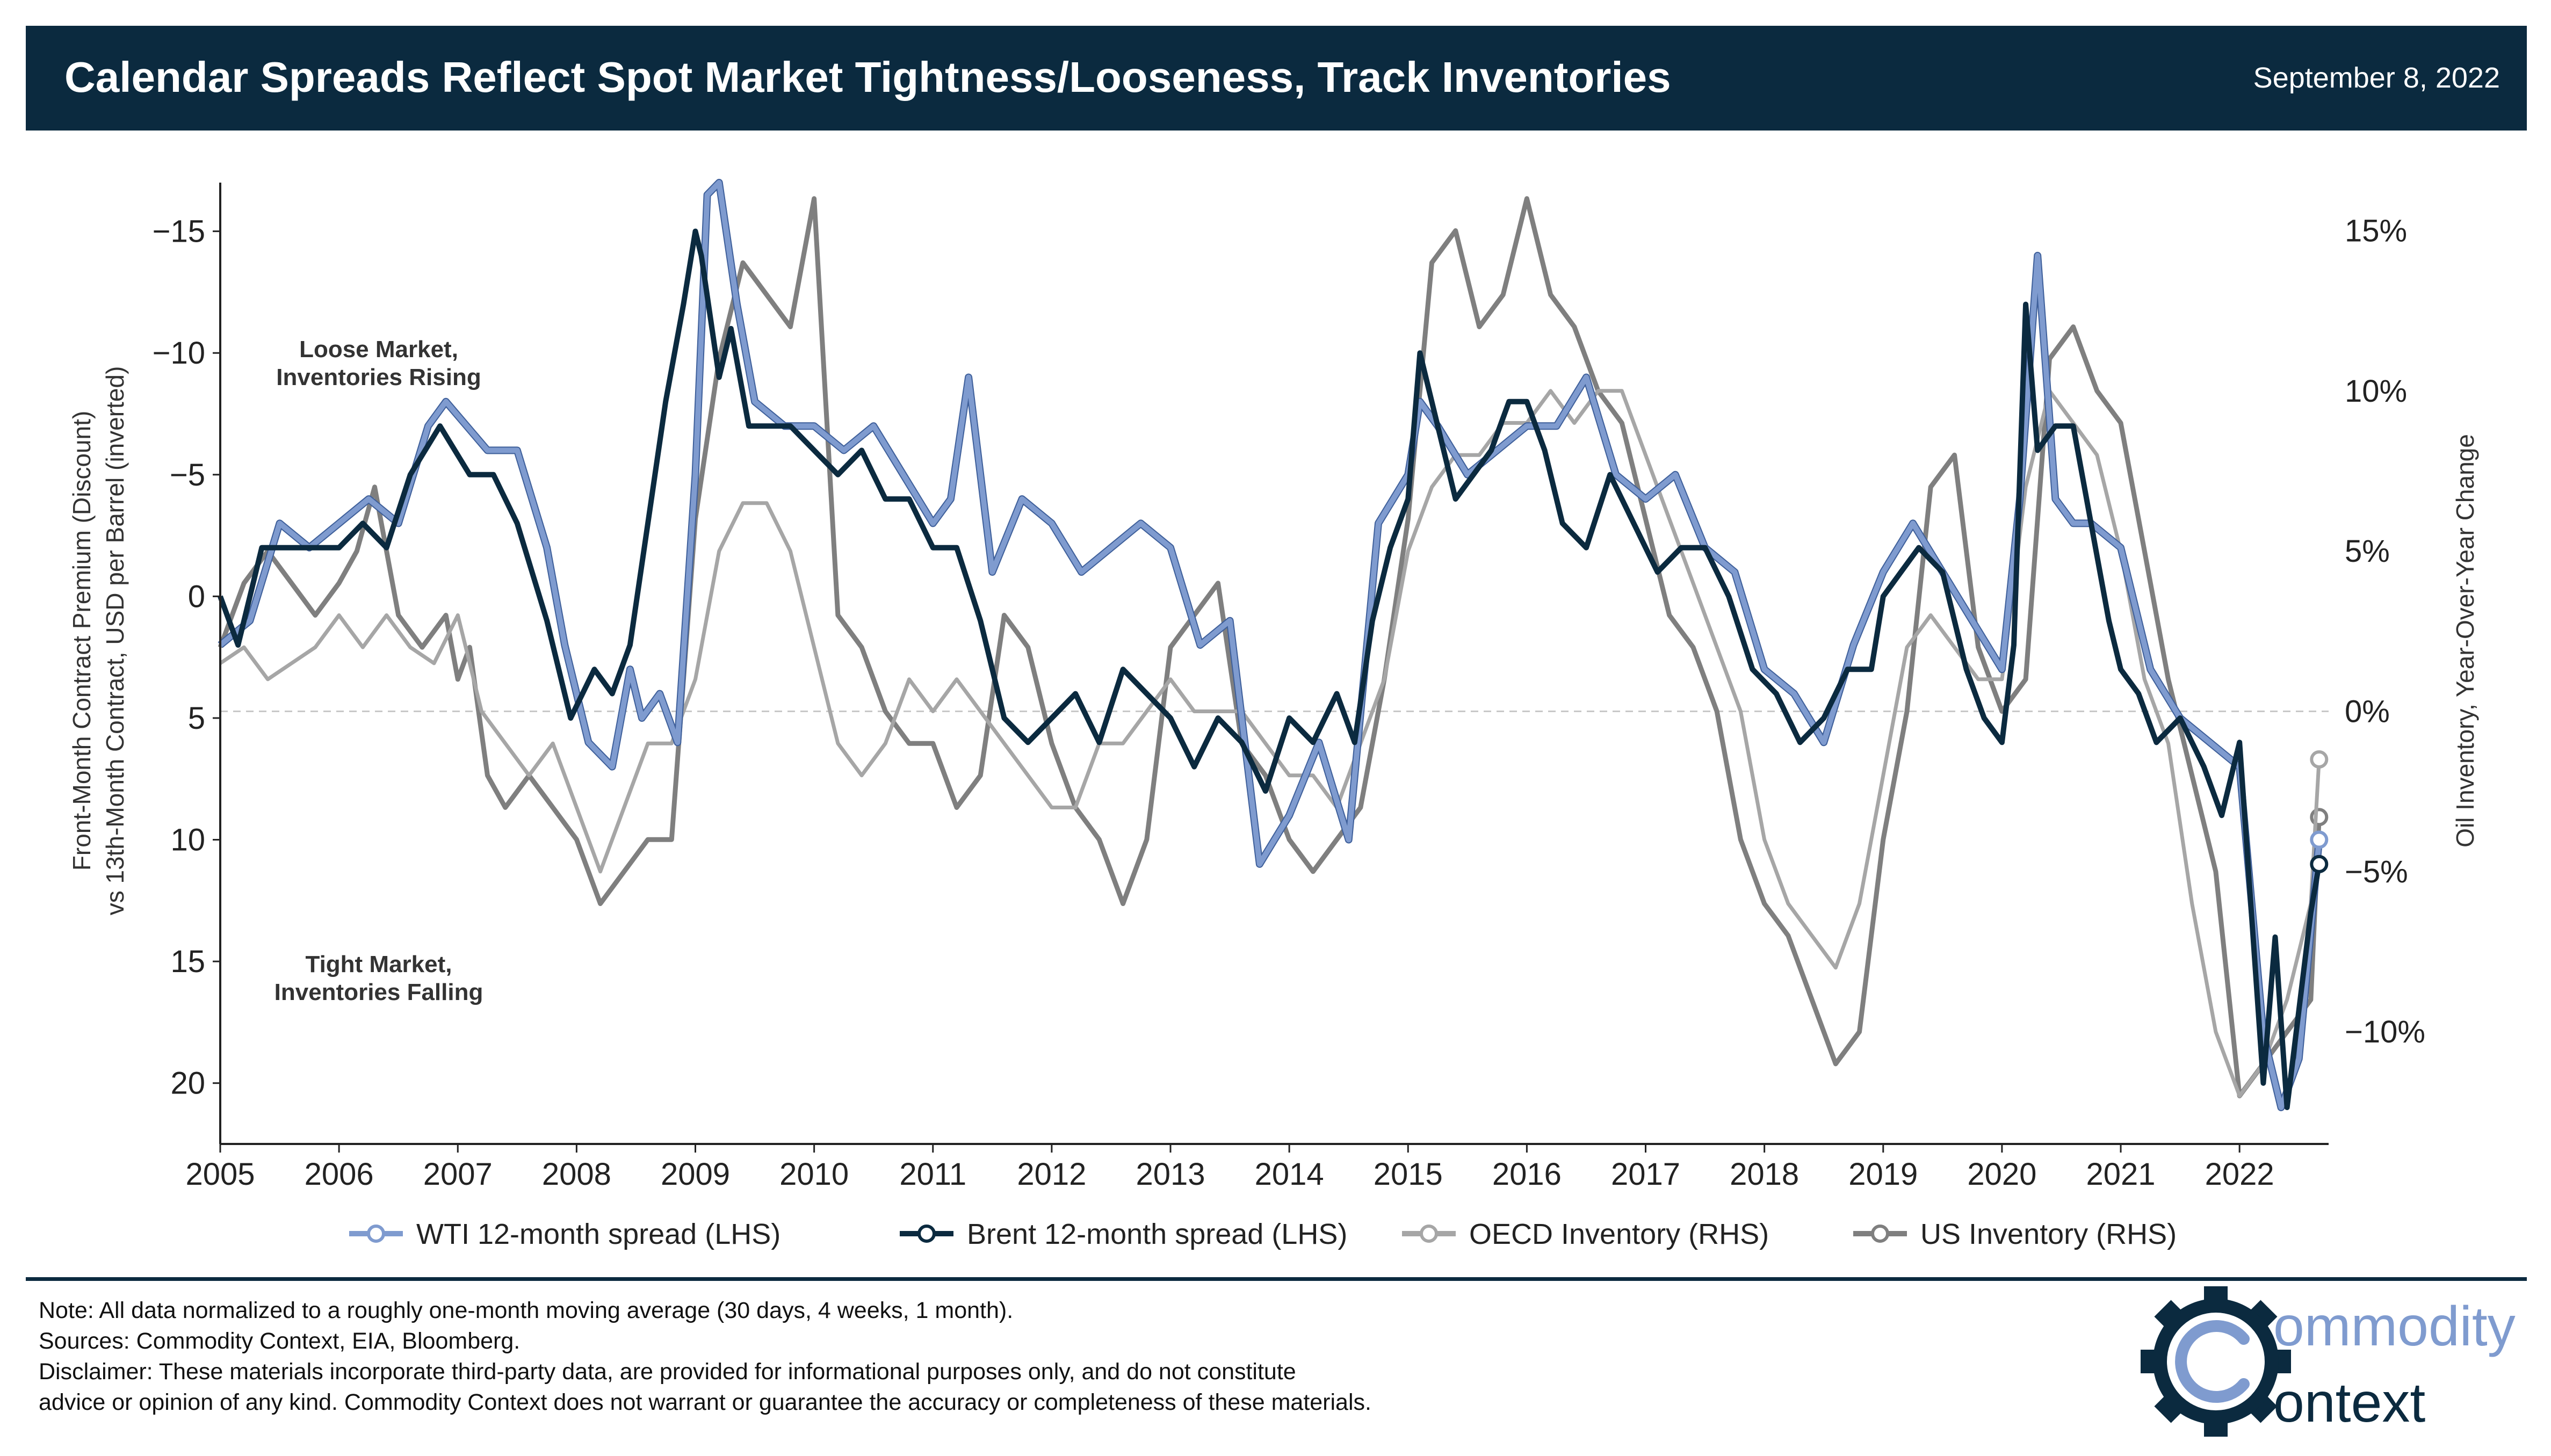  Describe the element at coordinates (1883, 1174) in the screenshot. I see `x-axis-tick-label: 2019` at that location.